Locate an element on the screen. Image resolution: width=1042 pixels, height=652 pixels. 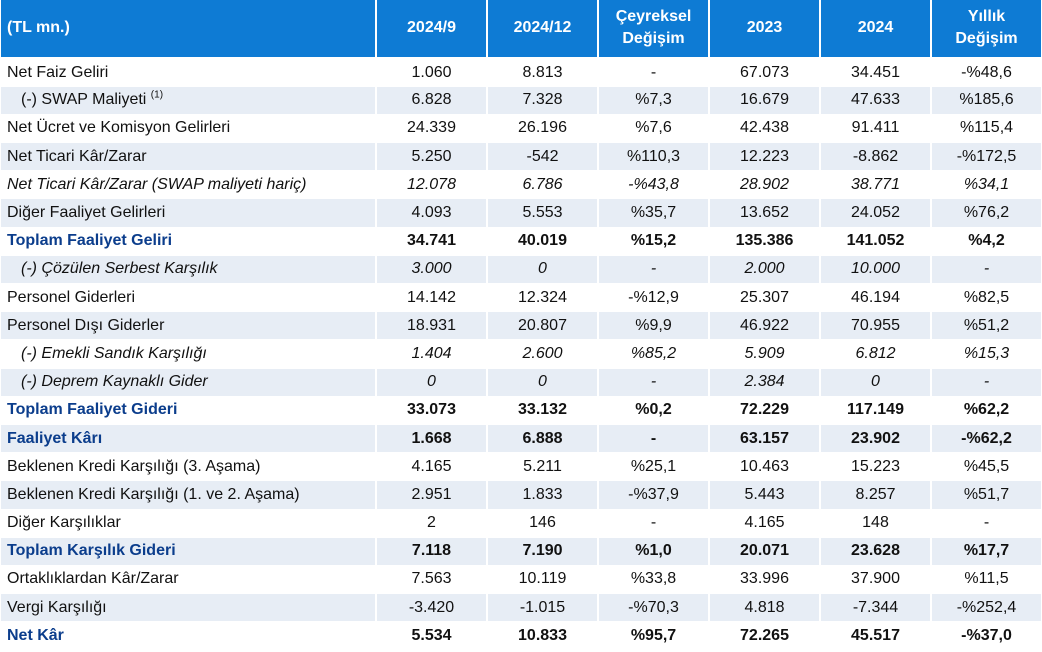
row-label: Personel Dışı Giderler is located at coordinates (189, 326).